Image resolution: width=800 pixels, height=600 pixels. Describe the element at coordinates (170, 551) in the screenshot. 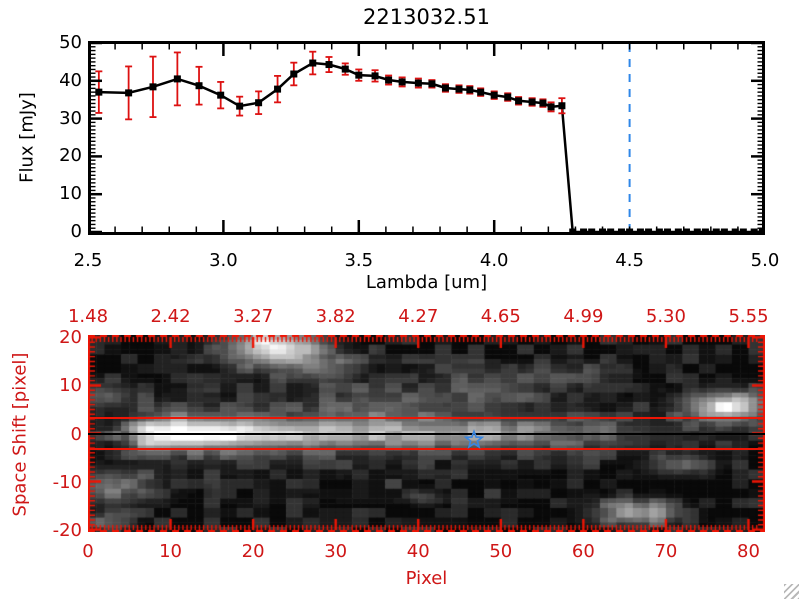

I see `pixel-tick-label: 10` at that location.